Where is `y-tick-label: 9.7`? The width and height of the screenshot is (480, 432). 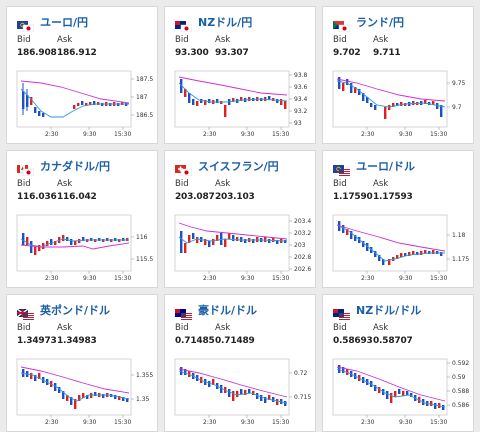 y-tick-label: 9.7 is located at coordinates (457, 107).